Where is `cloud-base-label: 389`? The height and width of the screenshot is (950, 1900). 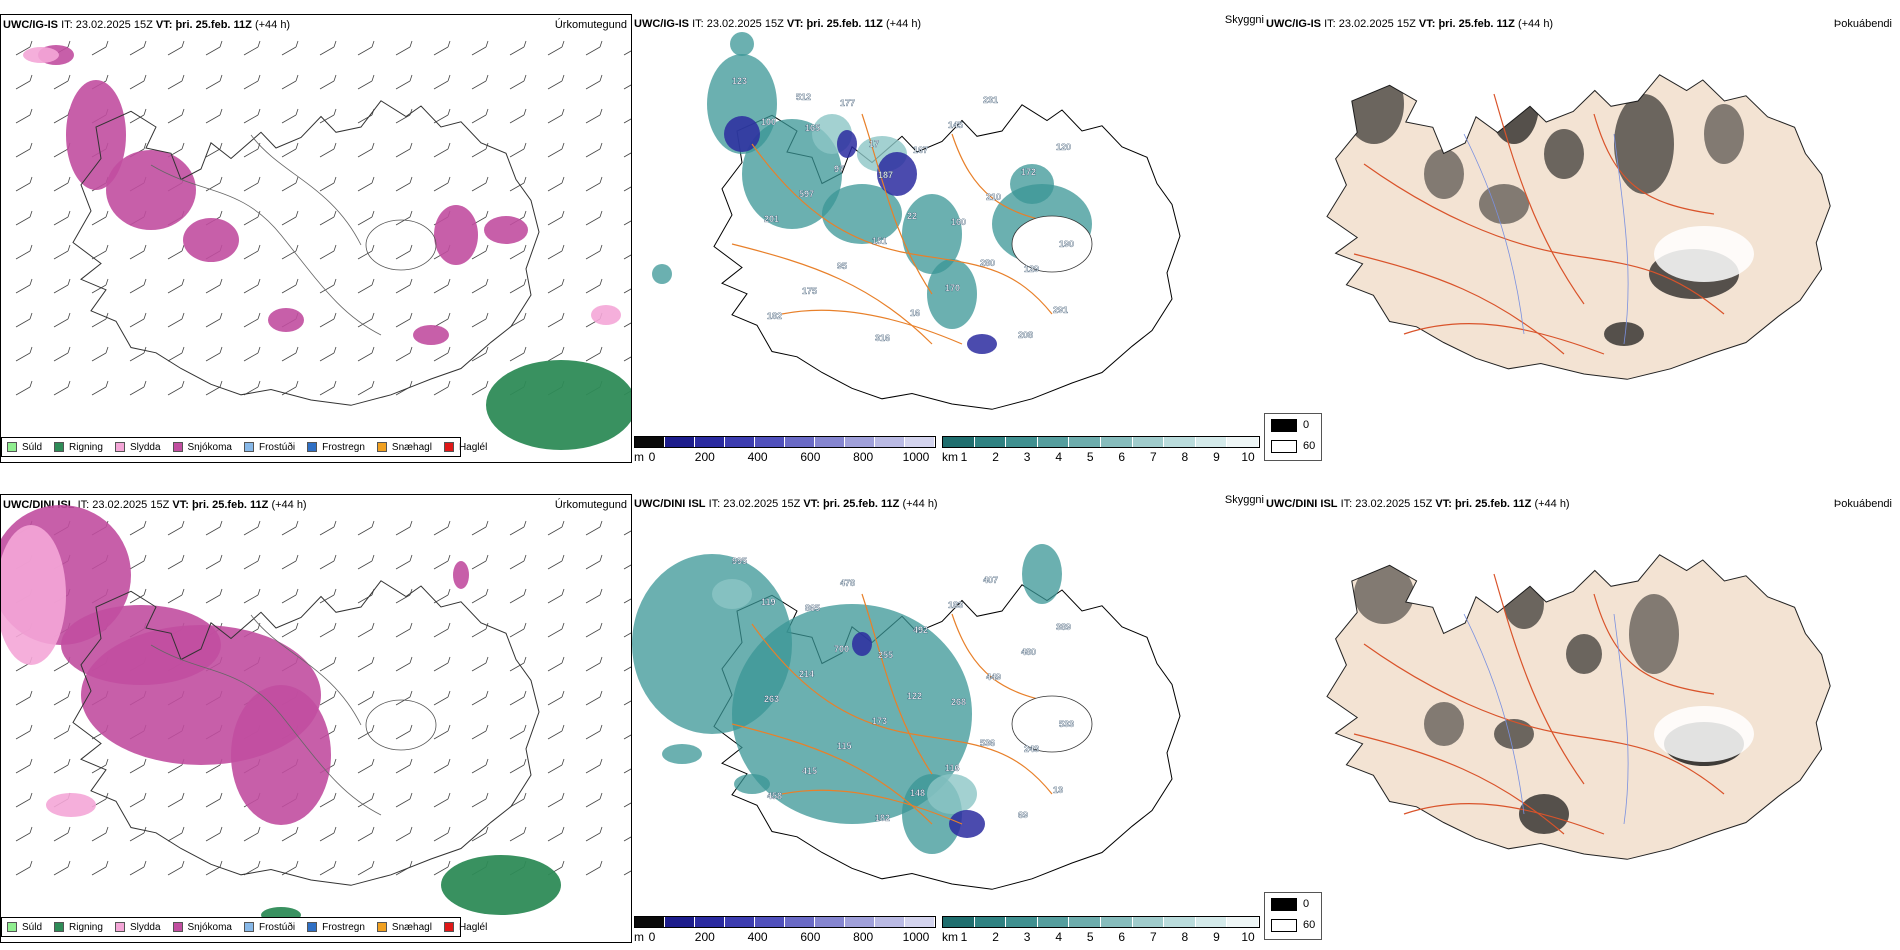
cloud-base-label: 389 is located at coordinates (1063, 627).